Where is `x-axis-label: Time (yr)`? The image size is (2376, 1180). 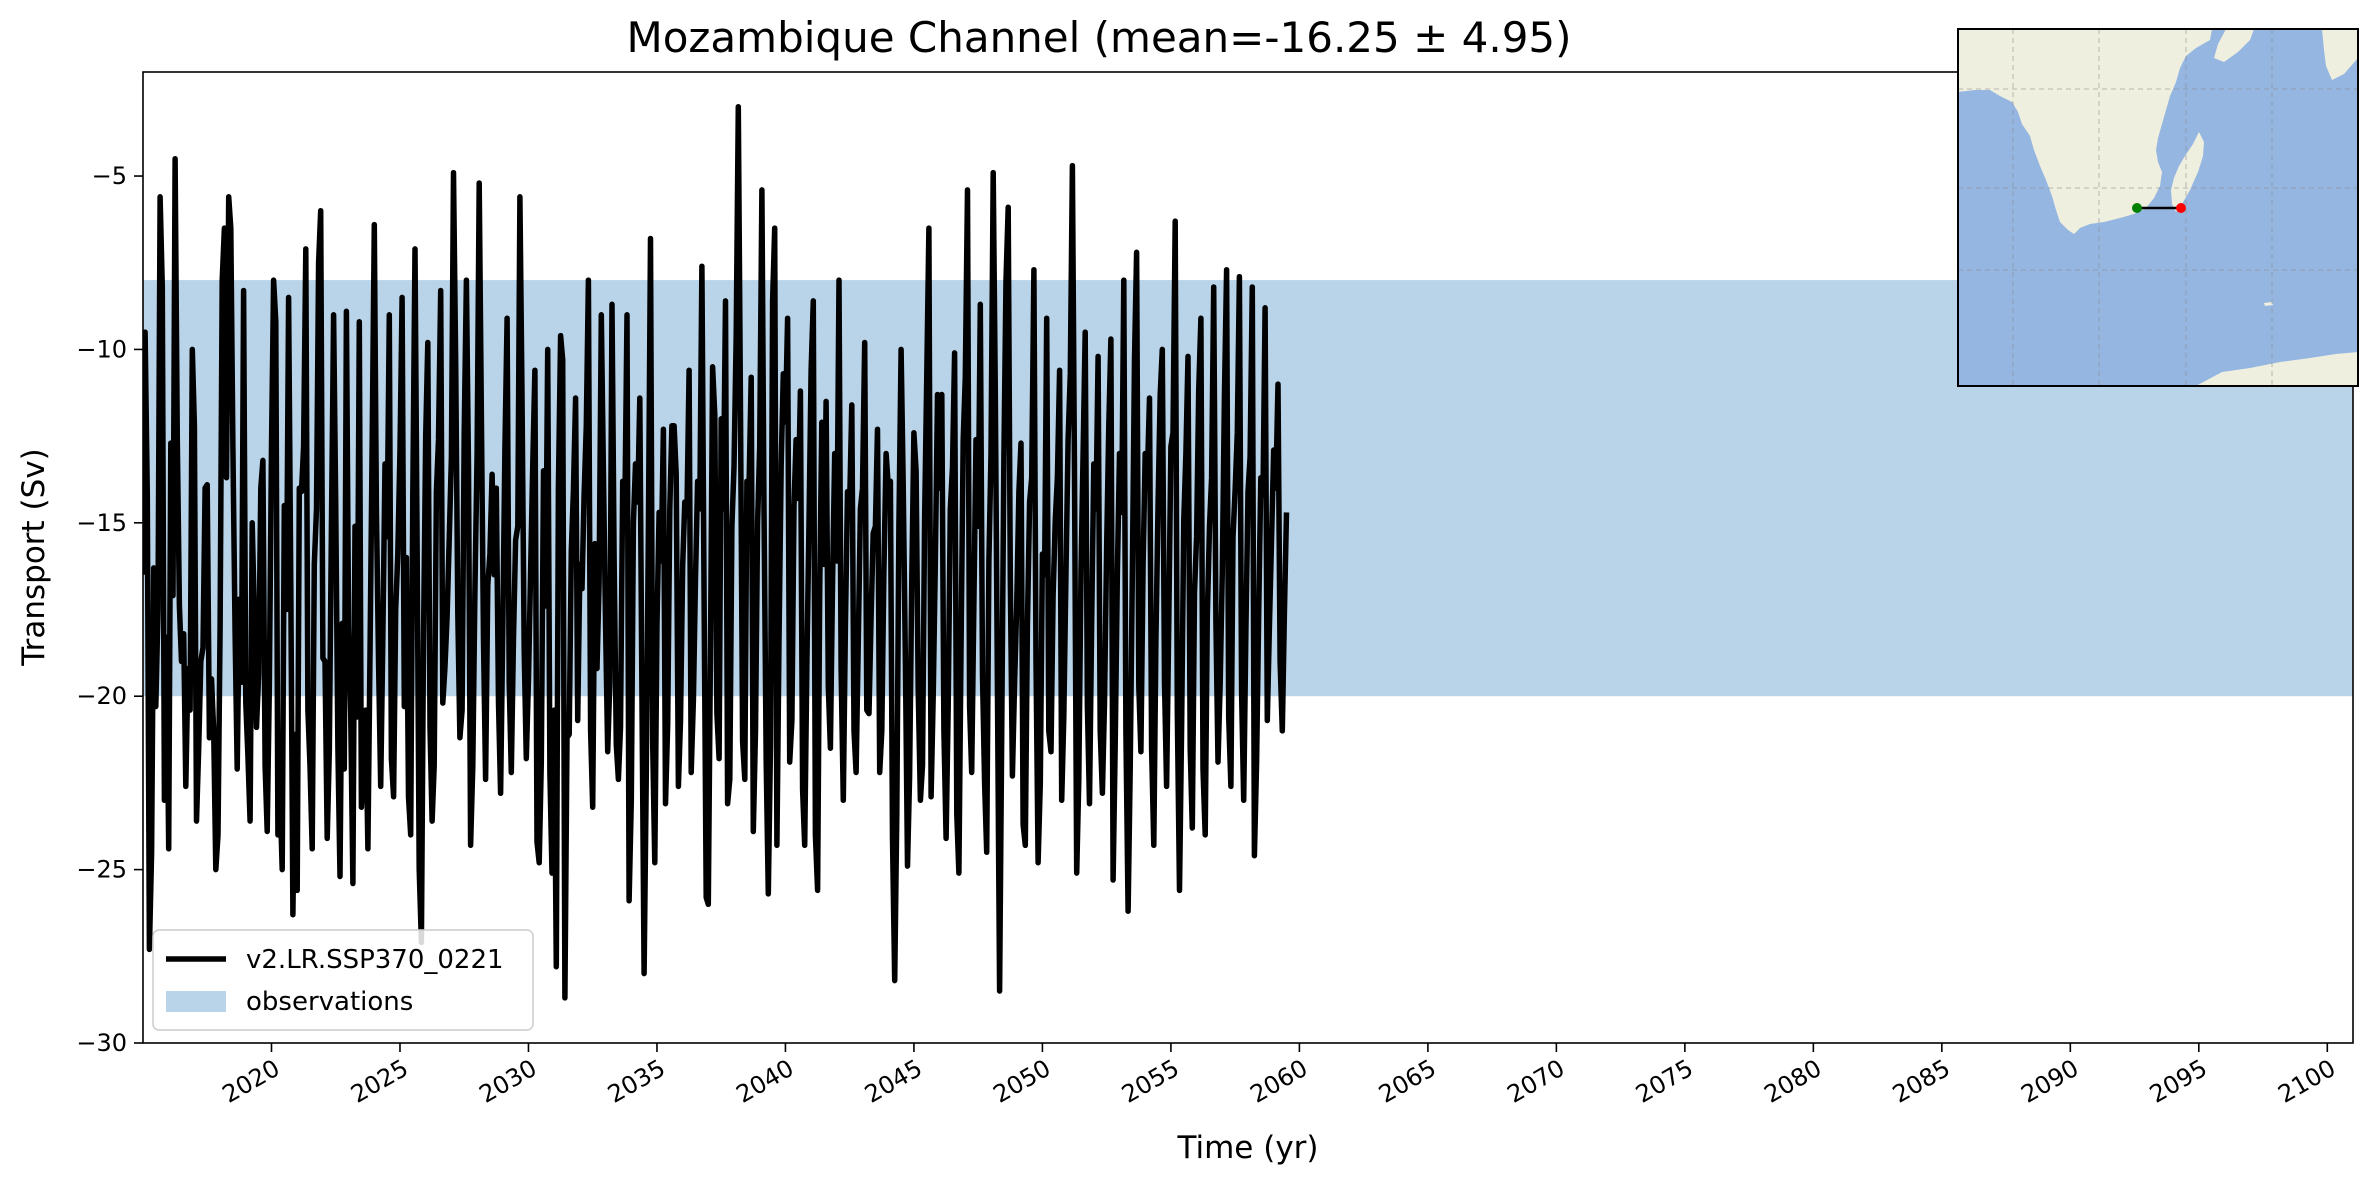 x-axis-label: Time (yr) is located at coordinates (1248, 1148).